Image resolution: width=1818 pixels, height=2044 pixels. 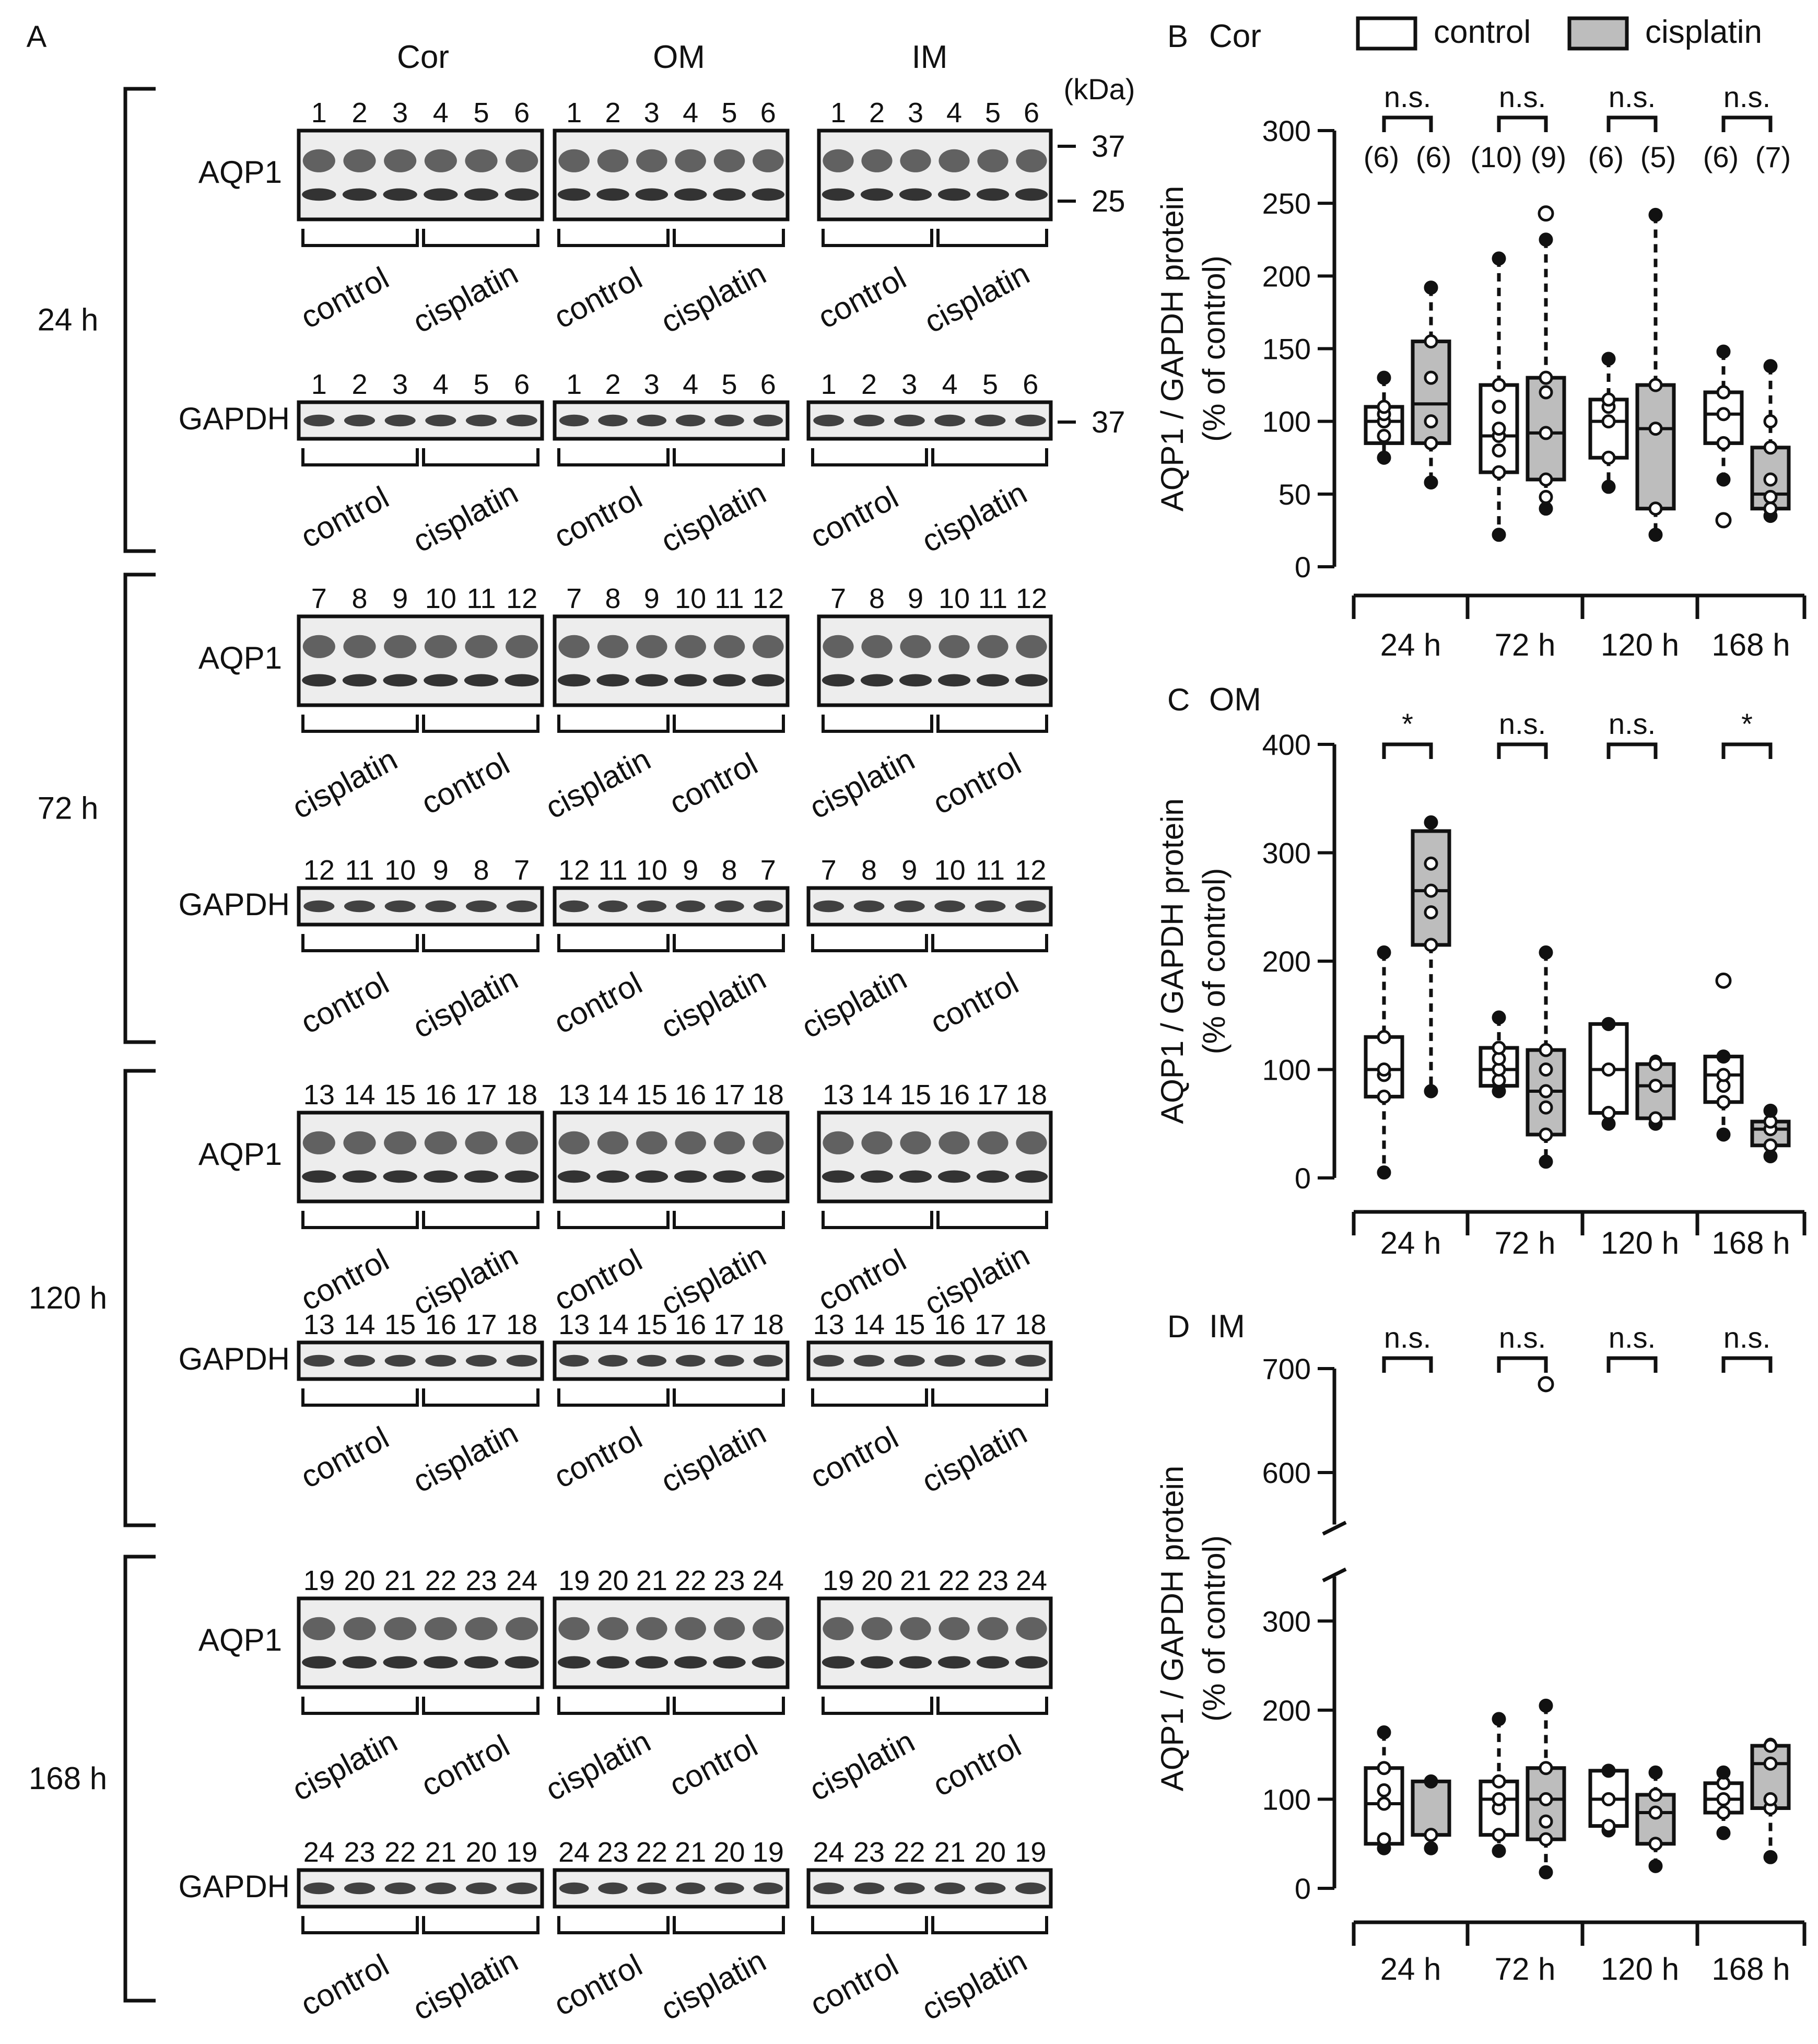 I want to click on lane-number: 11, so click(x=729, y=598).